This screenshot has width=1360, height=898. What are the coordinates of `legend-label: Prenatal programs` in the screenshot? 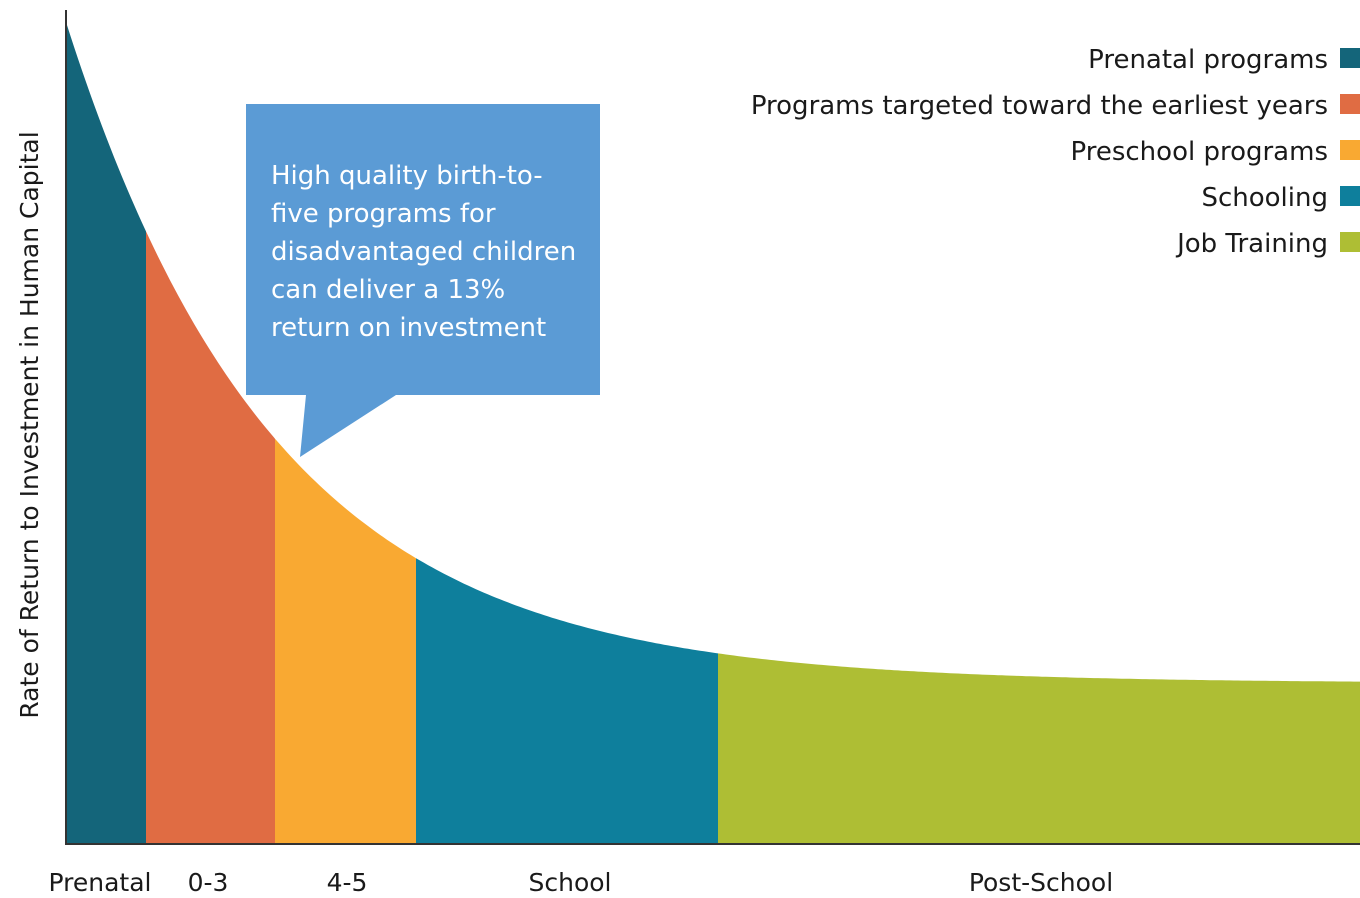 It's located at (1208, 60).